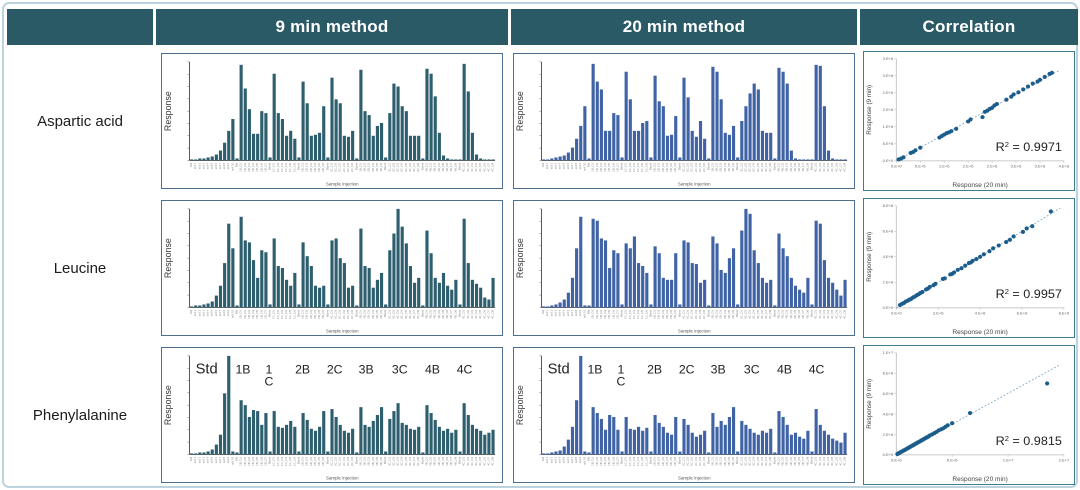  What do you see at coordinates (696, 168) in the screenshot?
I see `svg-text: 2C_D4` at bounding box center [696, 168].